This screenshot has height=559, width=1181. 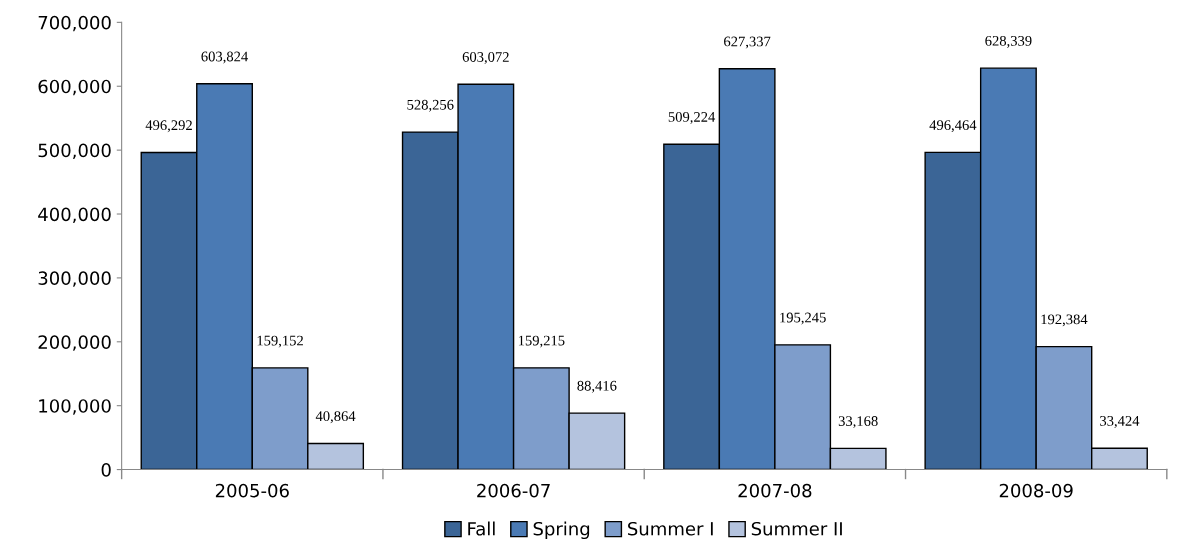 What do you see at coordinates (74, 343) in the screenshot?
I see `y-tick-label: 200,000` at bounding box center [74, 343].